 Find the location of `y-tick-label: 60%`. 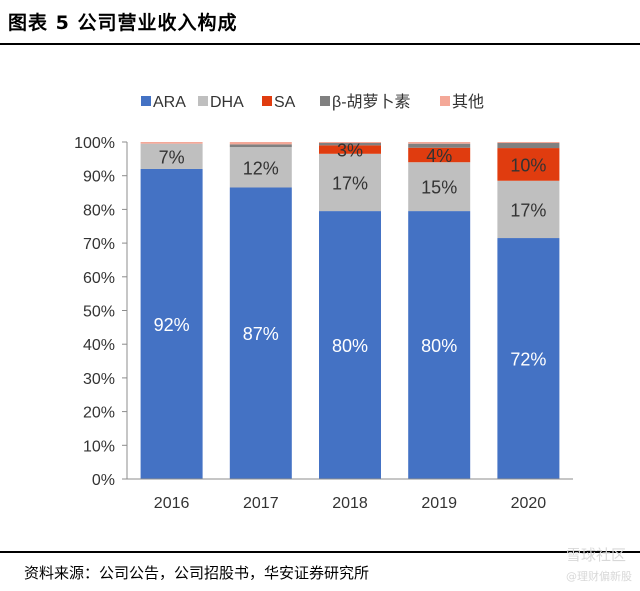

y-tick-label: 60% is located at coordinates (99, 278).